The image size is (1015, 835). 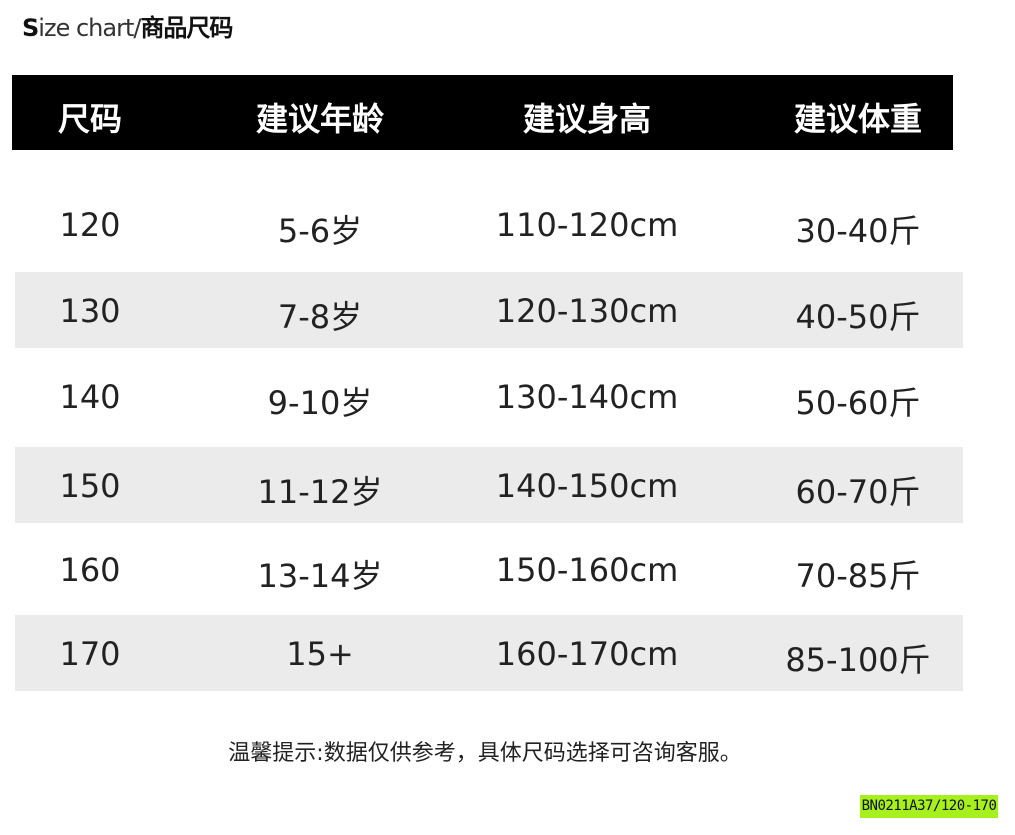 What do you see at coordinates (929, 806) in the screenshot?
I see `product-code-badge: BN0211A37/120-170` at bounding box center [929, 806].